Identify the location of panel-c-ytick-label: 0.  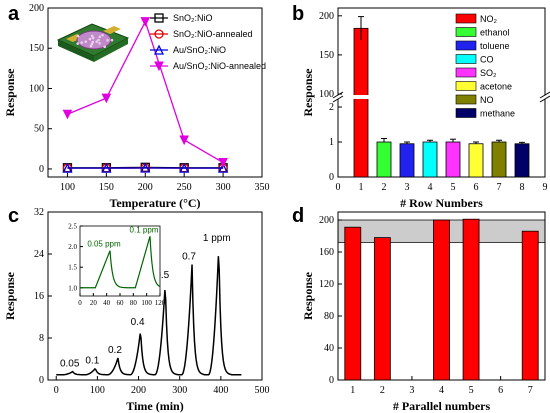
(41, 380).